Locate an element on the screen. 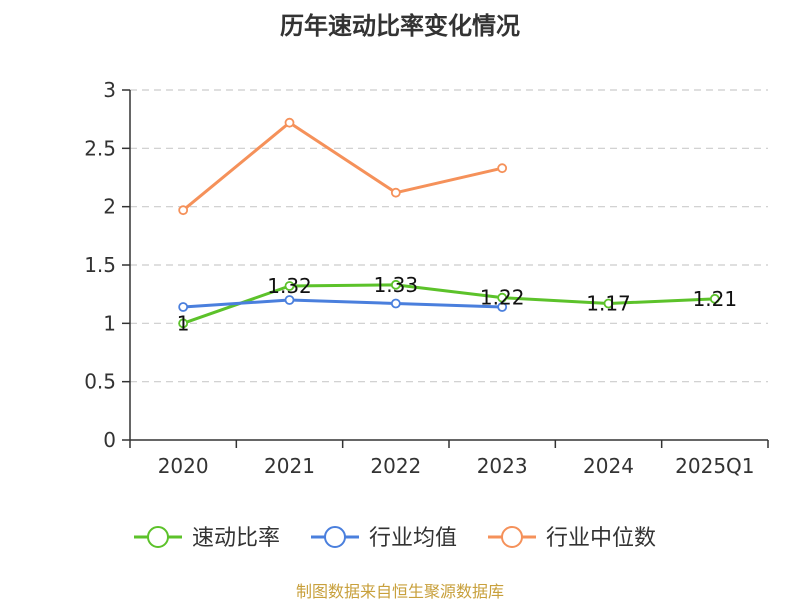 This screenshot has width=800, height=602. y-tick-label: 0.5 is located at coordinates (100, 382).